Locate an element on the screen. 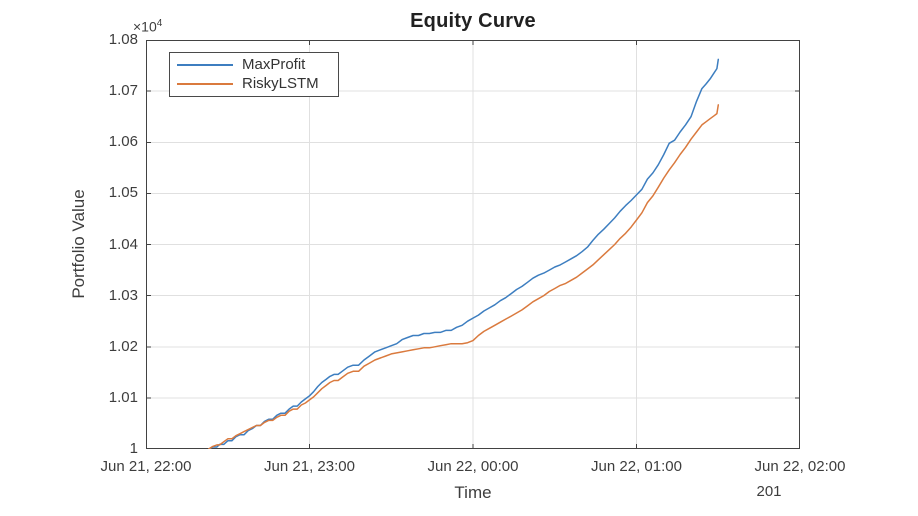  y-axis-exponent-label: ×10⁴ is located at coordinates (148, 26).